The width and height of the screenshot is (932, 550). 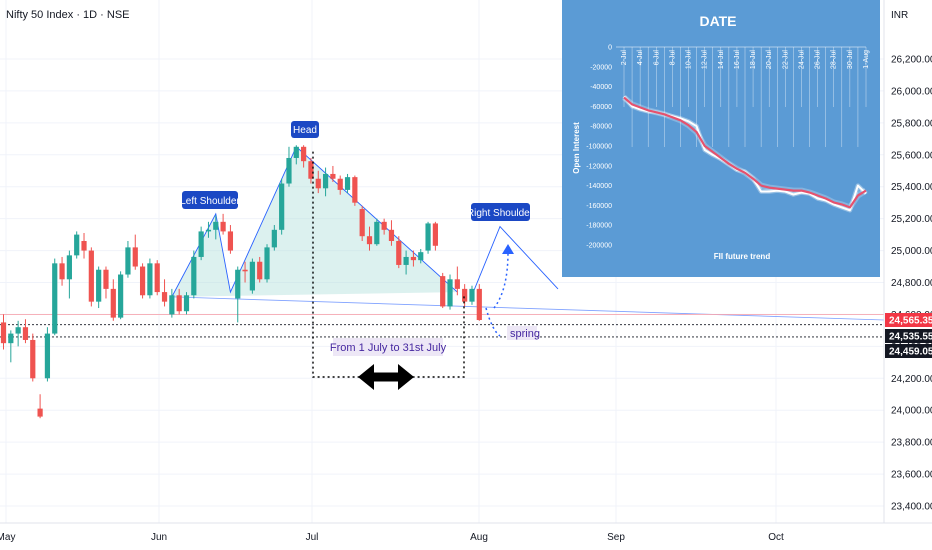 I want to click on price-level-lines, so click(x=442, y=326).